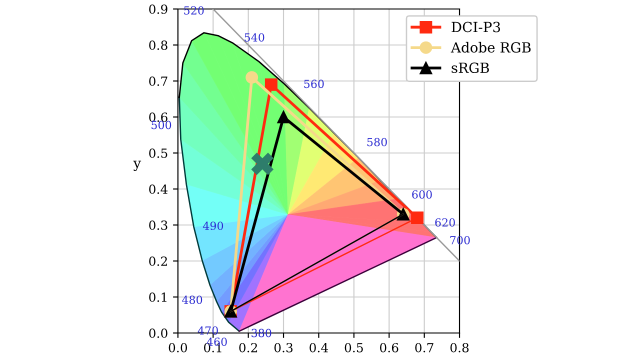  What do you see at coordinates (162, 125) in the screenshot?
I see `annotation: 500` at bounding box center [162, 125].